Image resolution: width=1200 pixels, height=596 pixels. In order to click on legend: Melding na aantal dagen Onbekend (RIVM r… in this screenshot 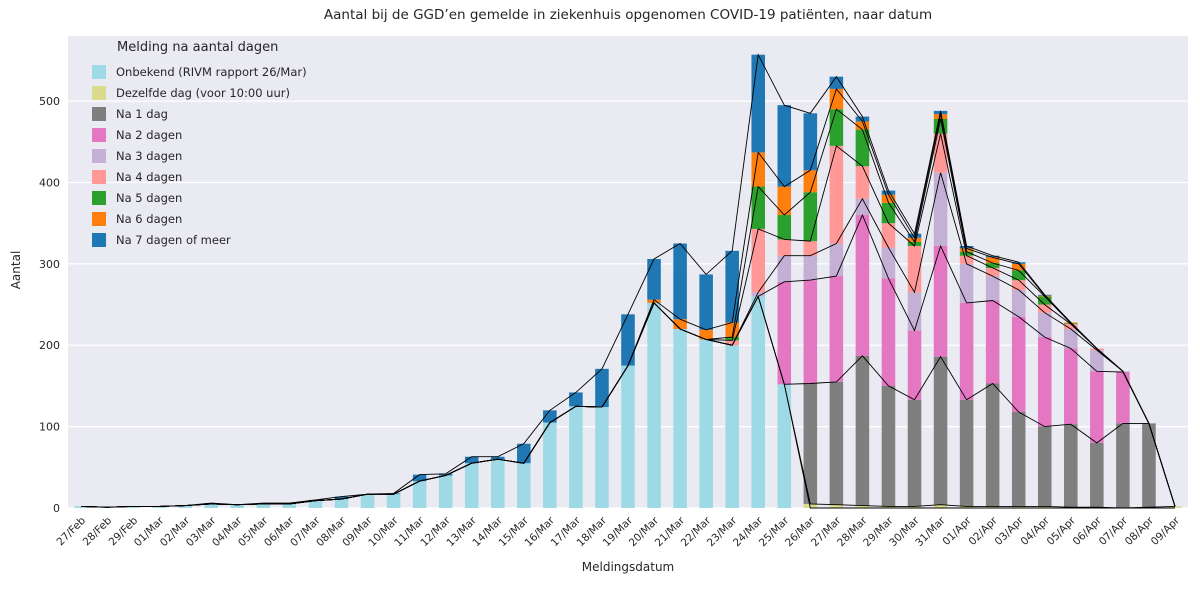, I will do `click(199, 145)`.